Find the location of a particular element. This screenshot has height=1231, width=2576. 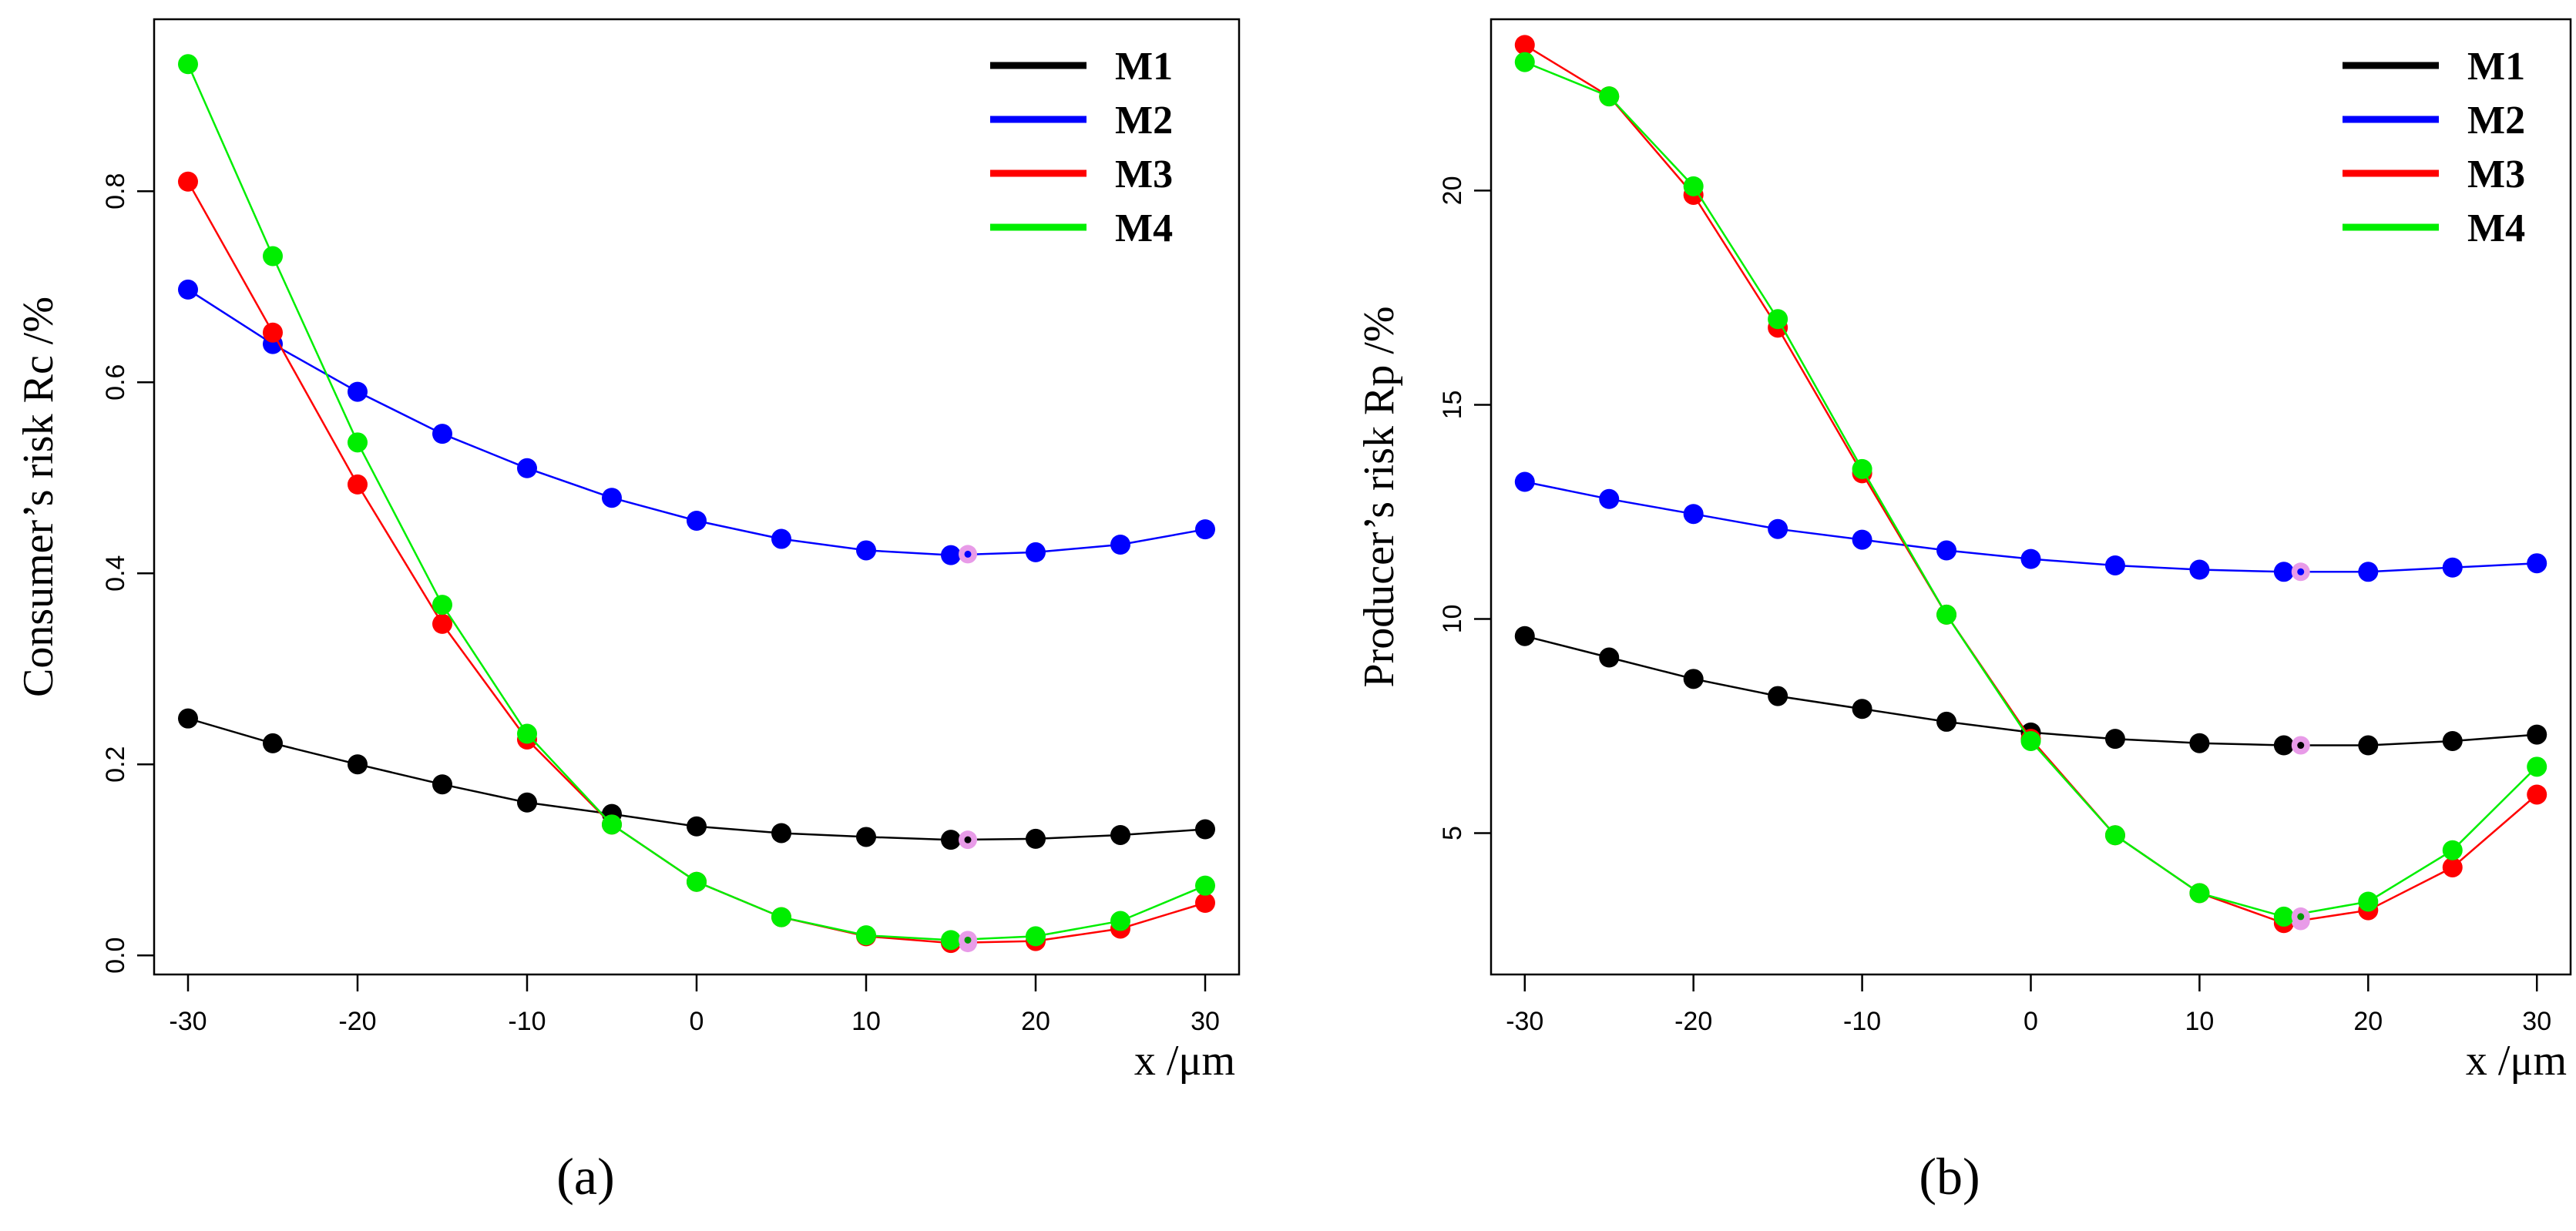

y-tick-label: 5 is located at coordinates (1452, 833).